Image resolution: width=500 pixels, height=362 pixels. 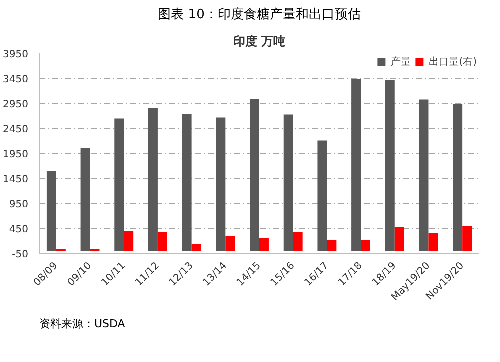 I want to click on y-tick-label: 950, so click(x=19, y=205).